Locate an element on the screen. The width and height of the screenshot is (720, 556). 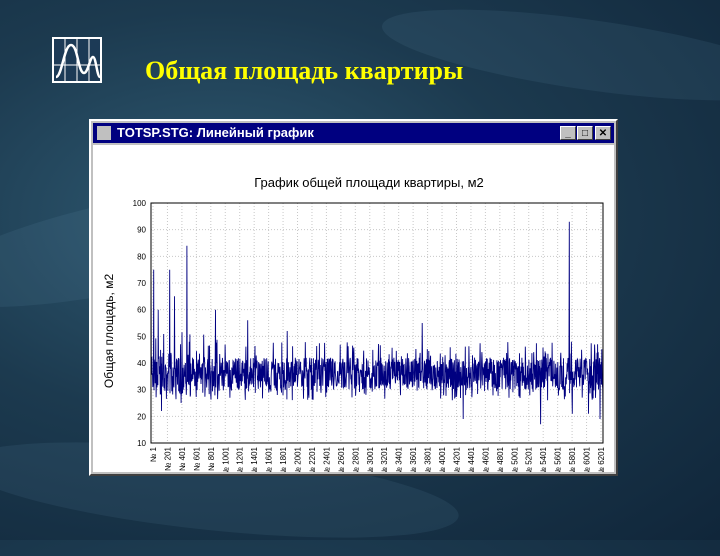
x-tick-label: № 4801 is located at coordinates (500, 459).